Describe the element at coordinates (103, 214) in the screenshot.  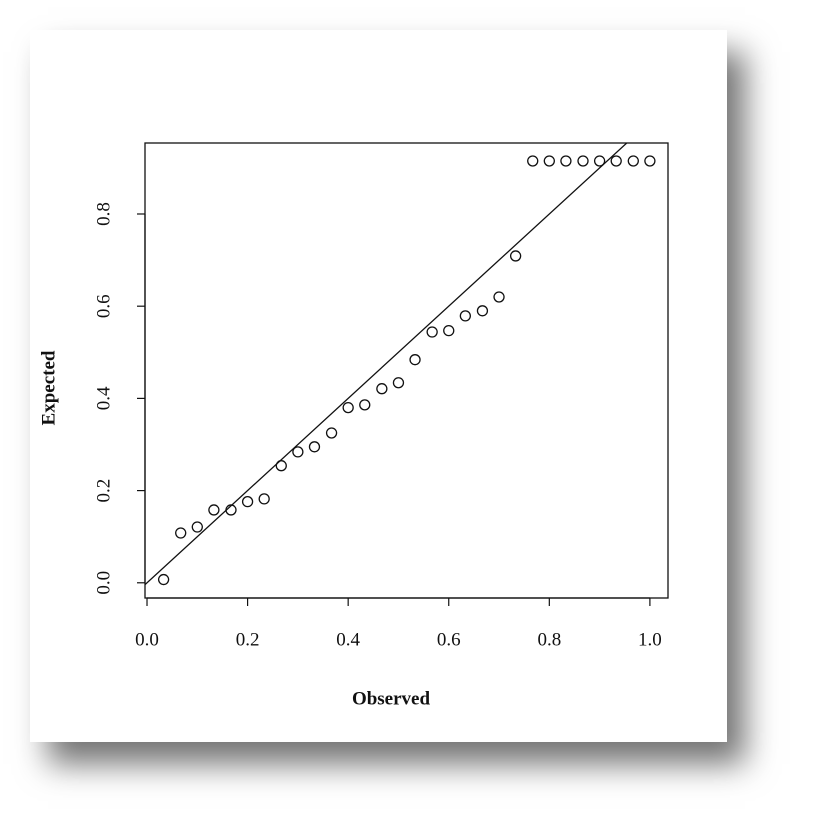
I see `y-tick-label: 0.8` at that location.